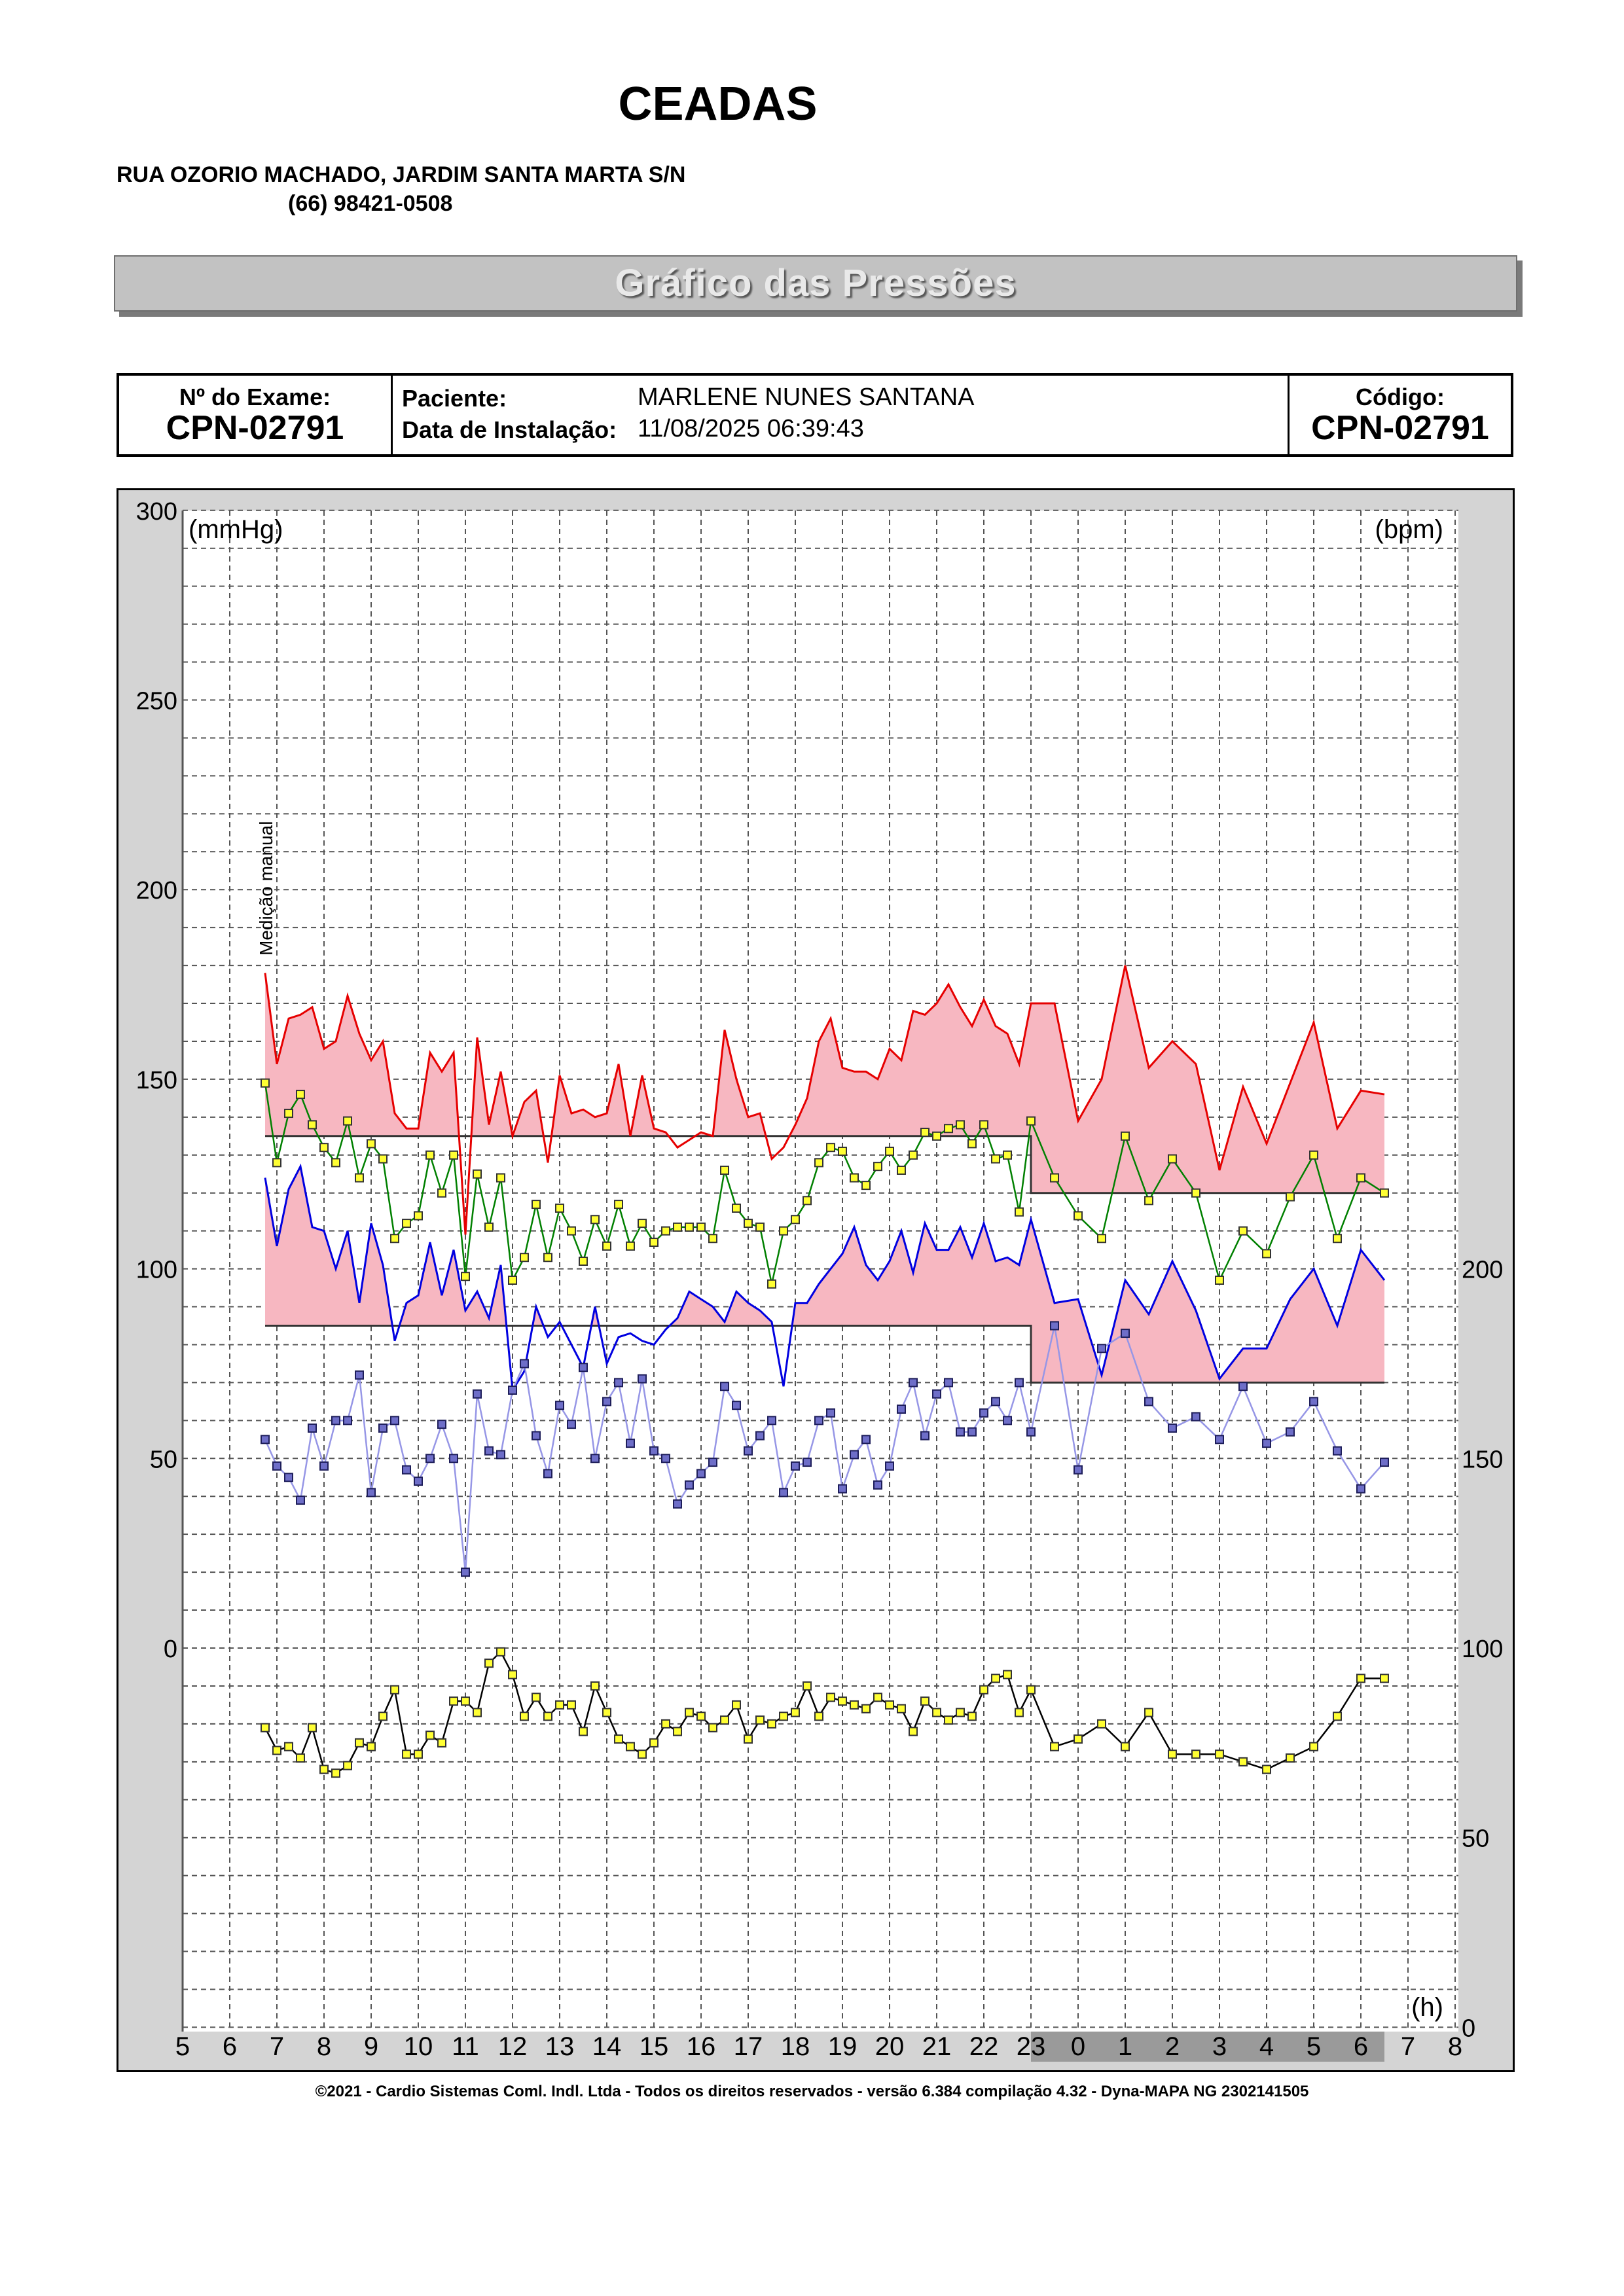 The height and width of the screenshot is (2296, 1624). Describe the element at coordinates (560, 2046) in the screenshot. I see `x-tick-label: 13` at that location.